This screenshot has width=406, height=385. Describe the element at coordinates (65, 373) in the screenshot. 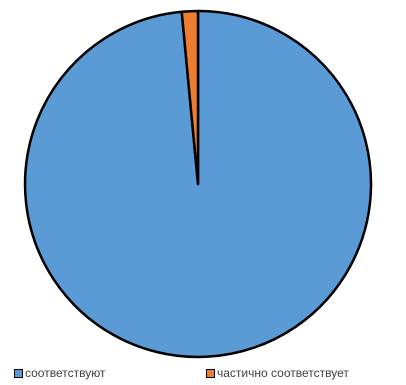

I see `legend-label-compliant: соответствуют` at that location.